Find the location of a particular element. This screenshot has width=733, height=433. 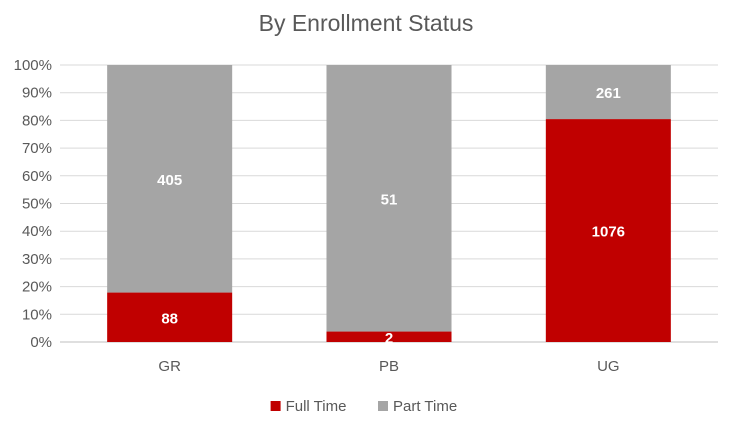

y-tick-label: 0% is located at coordinates (41, 342).